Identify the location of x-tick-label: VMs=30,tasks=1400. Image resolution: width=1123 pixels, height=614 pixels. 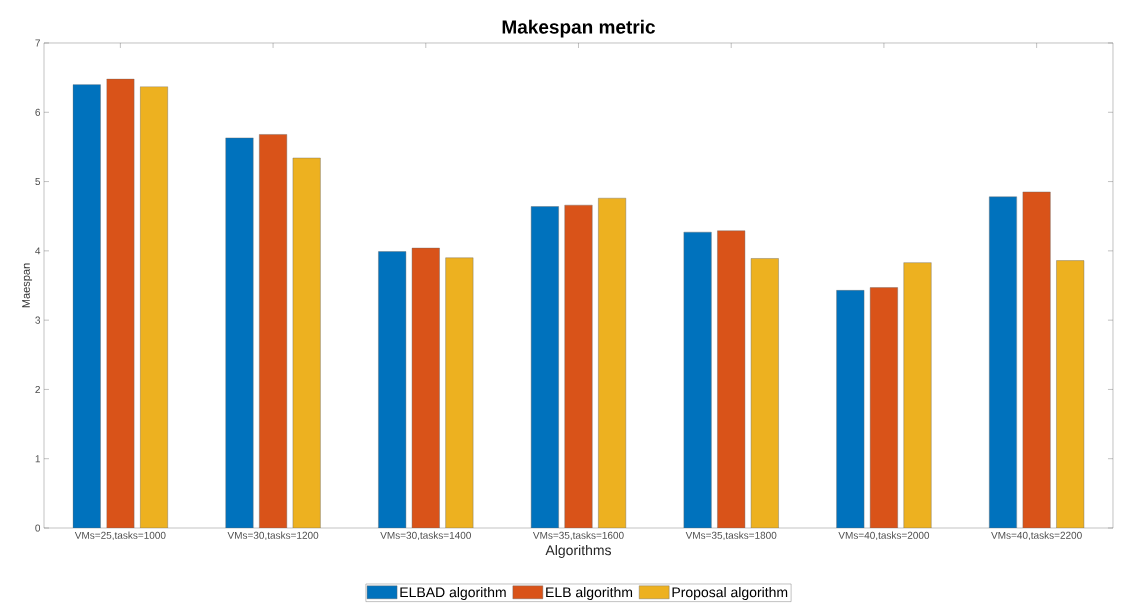
(425, 536).